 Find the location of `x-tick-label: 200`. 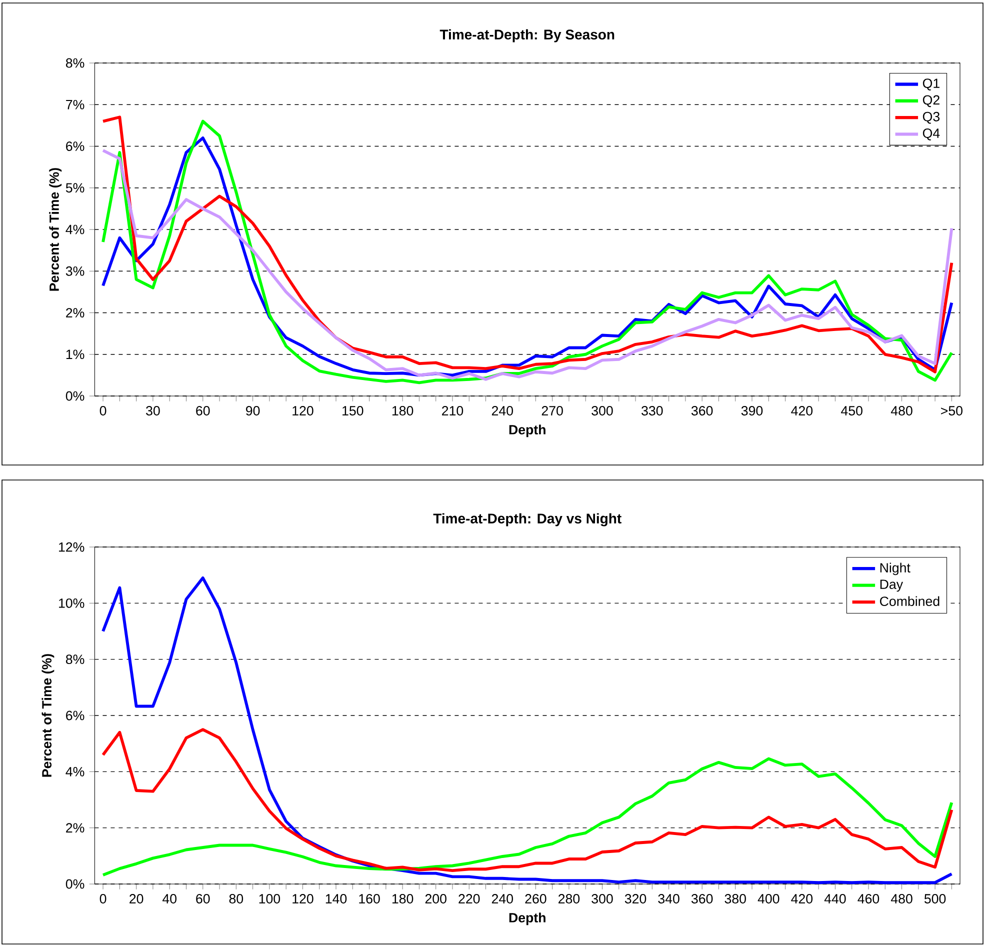

x-tick-label: 200 is located at coordinates (435, 899).